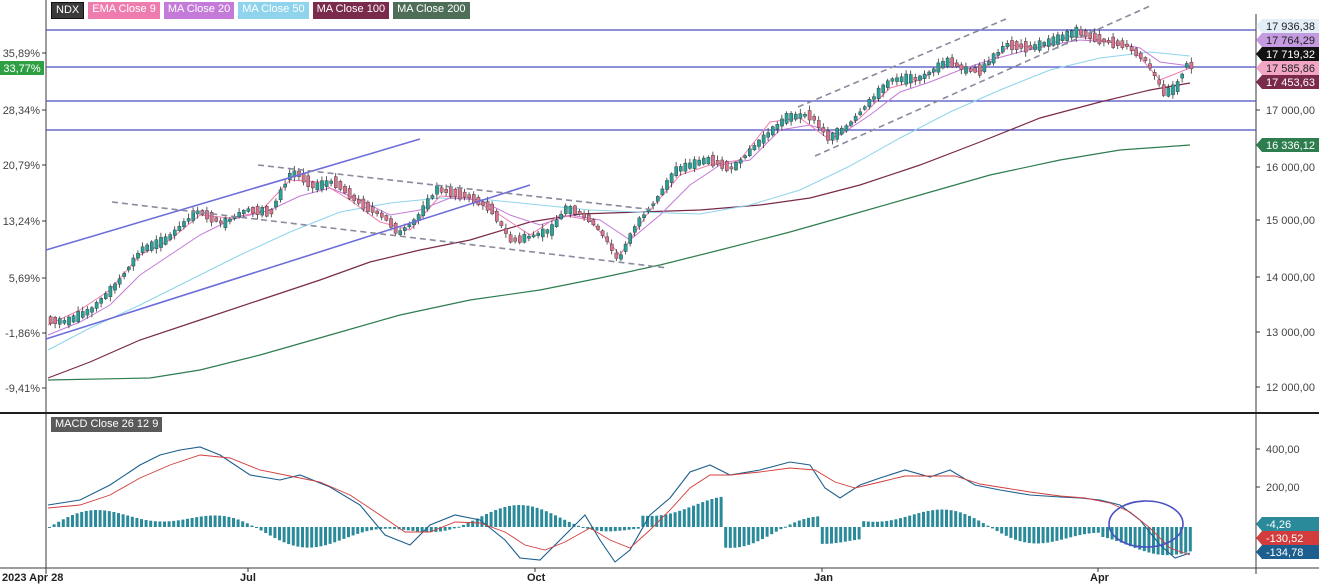 Image resolution: width=1319 pixels, height=585 pixels. Describe the element at coordinates (1284, 539) in the screenshot. I see `macd-tag-label: -130,52` at that location.